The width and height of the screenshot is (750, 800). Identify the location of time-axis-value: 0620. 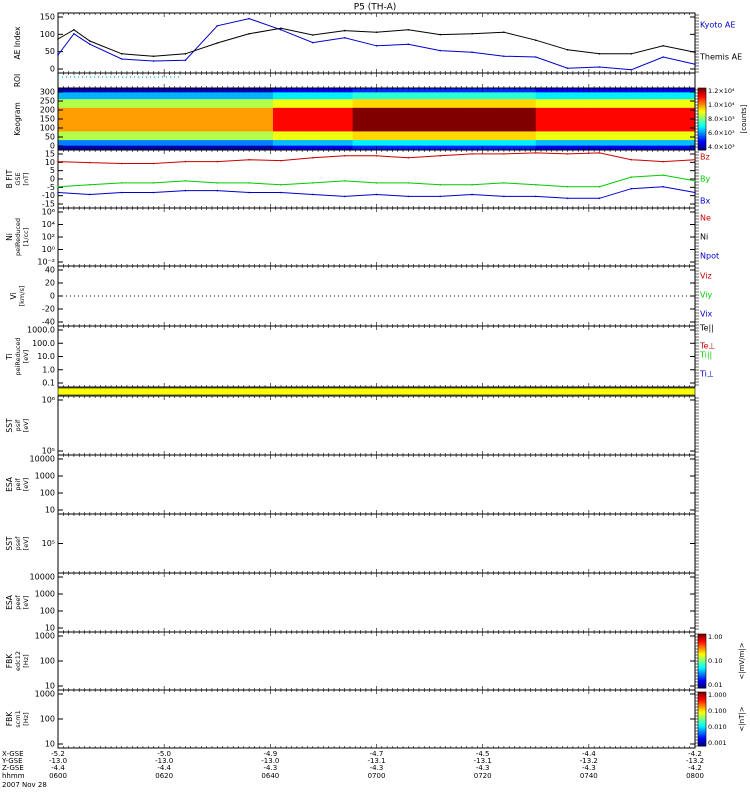
(164, 776).